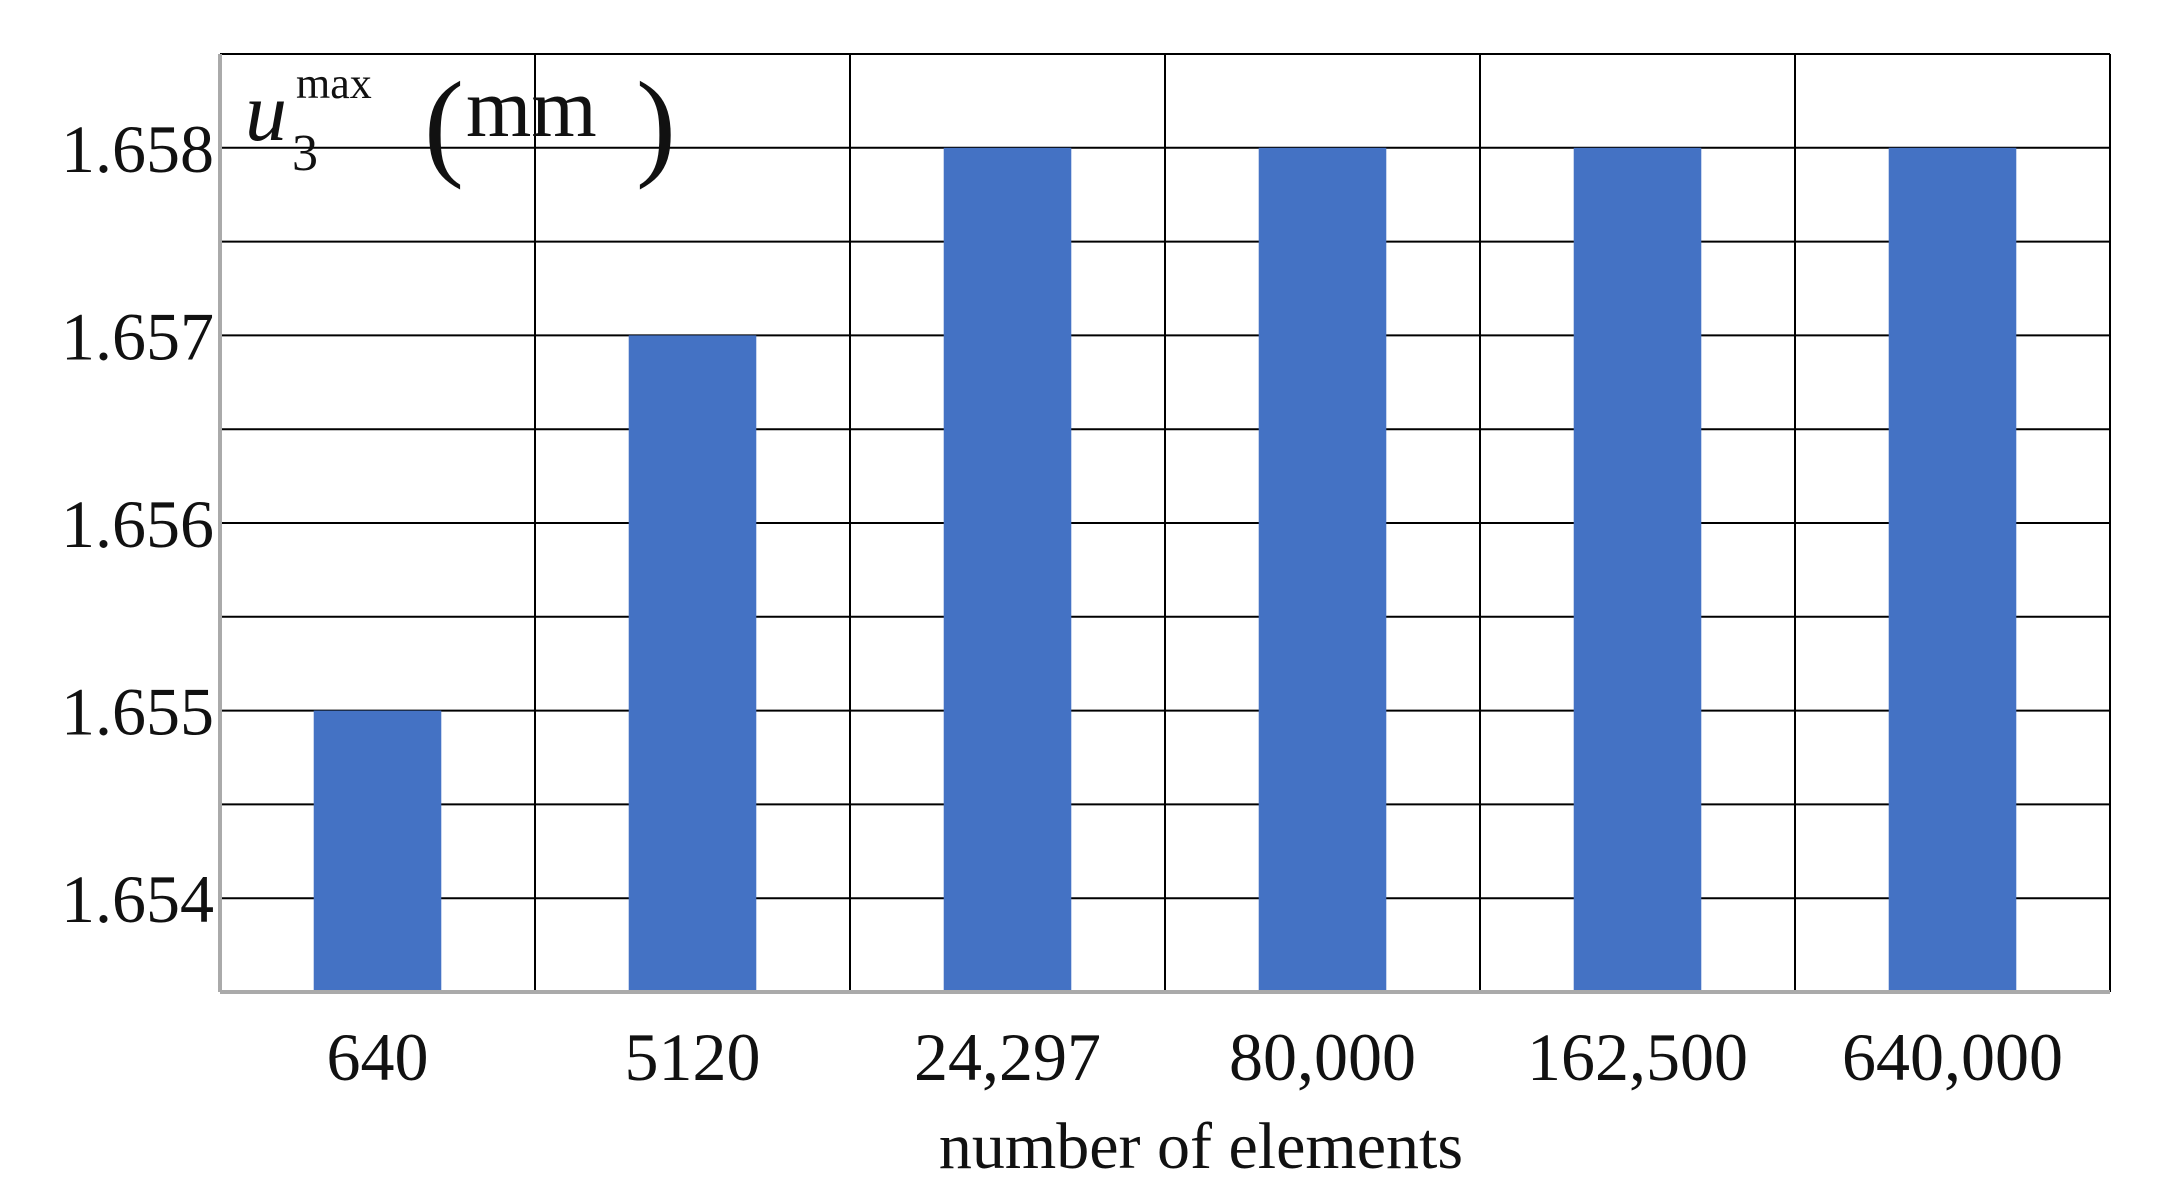 Image resolution: width=2184 pixels, height=1200 pixels. Describe the element at coordinates (693, 1057) in the screenshot. I see `x-tick-label: 5120` at that location.